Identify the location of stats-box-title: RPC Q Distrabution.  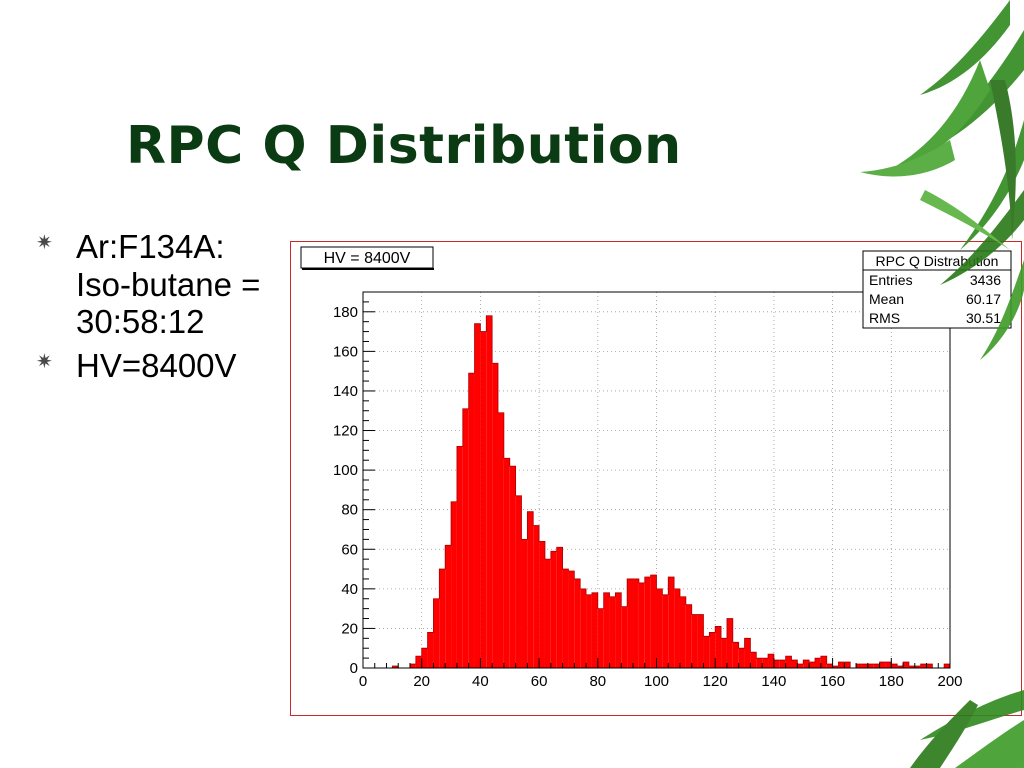
(937, 261).